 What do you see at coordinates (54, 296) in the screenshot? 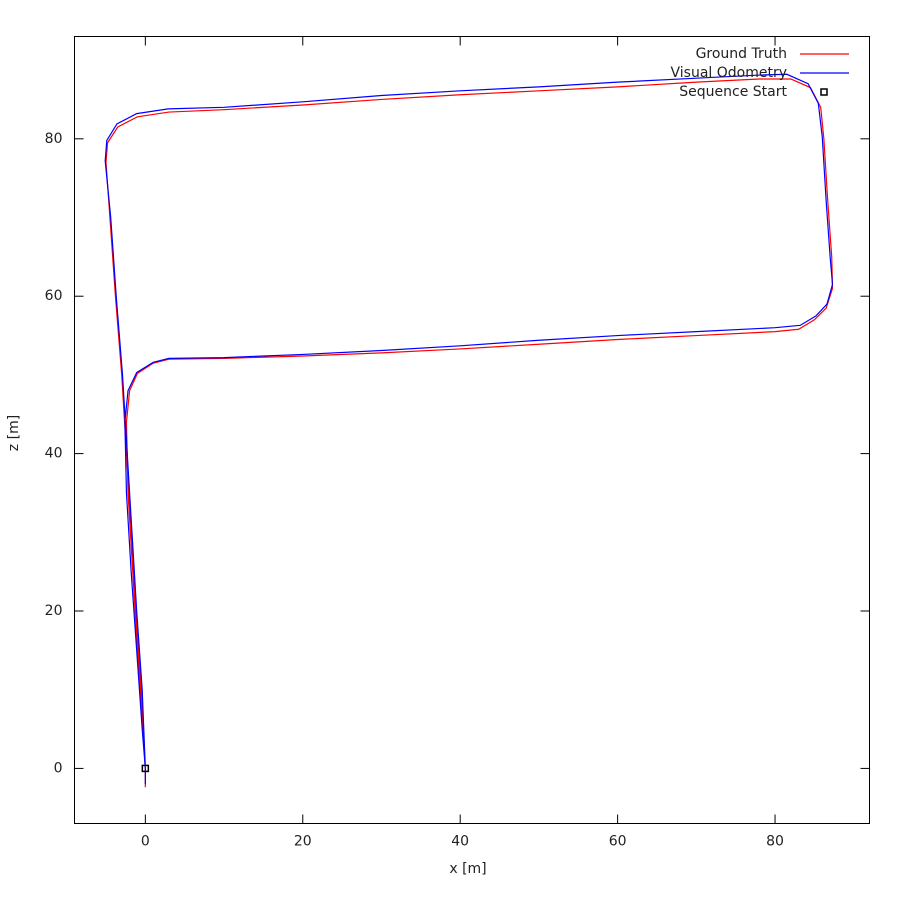
I see `y-tick-label: 60` at bounding box center [54, 296].